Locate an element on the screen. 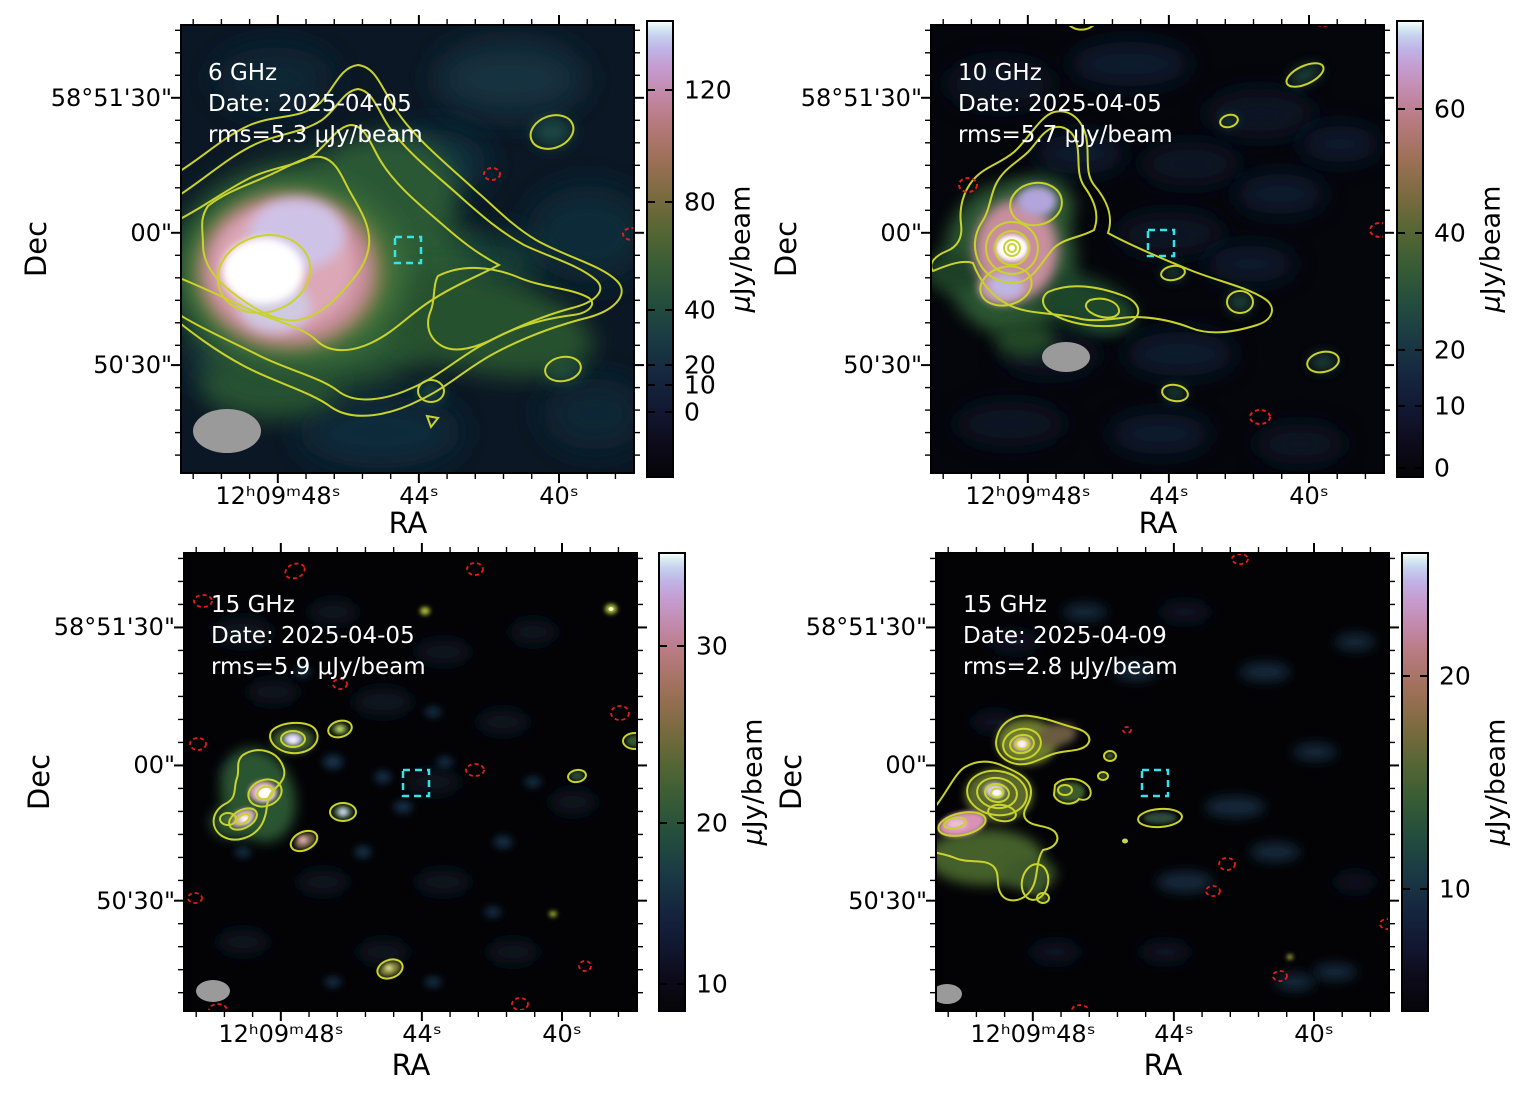 The width and height of the screenshot is (1520, 1098). colorbar-tick-label: 60 is located at coordinates (1450, 109).